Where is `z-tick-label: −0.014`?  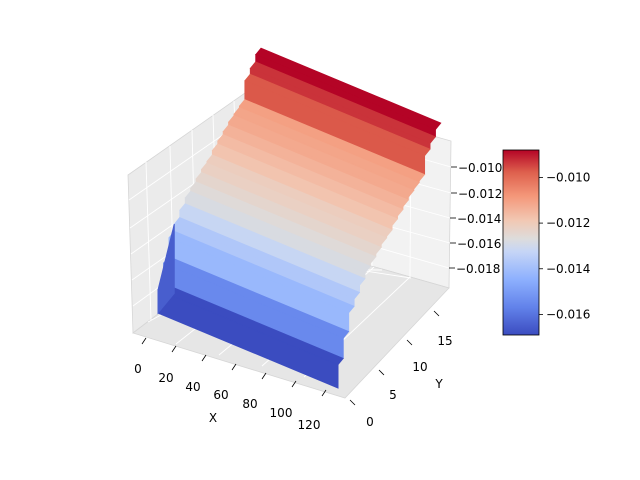
z-tick-label: −0.014 is located at coordinates (479, 219).